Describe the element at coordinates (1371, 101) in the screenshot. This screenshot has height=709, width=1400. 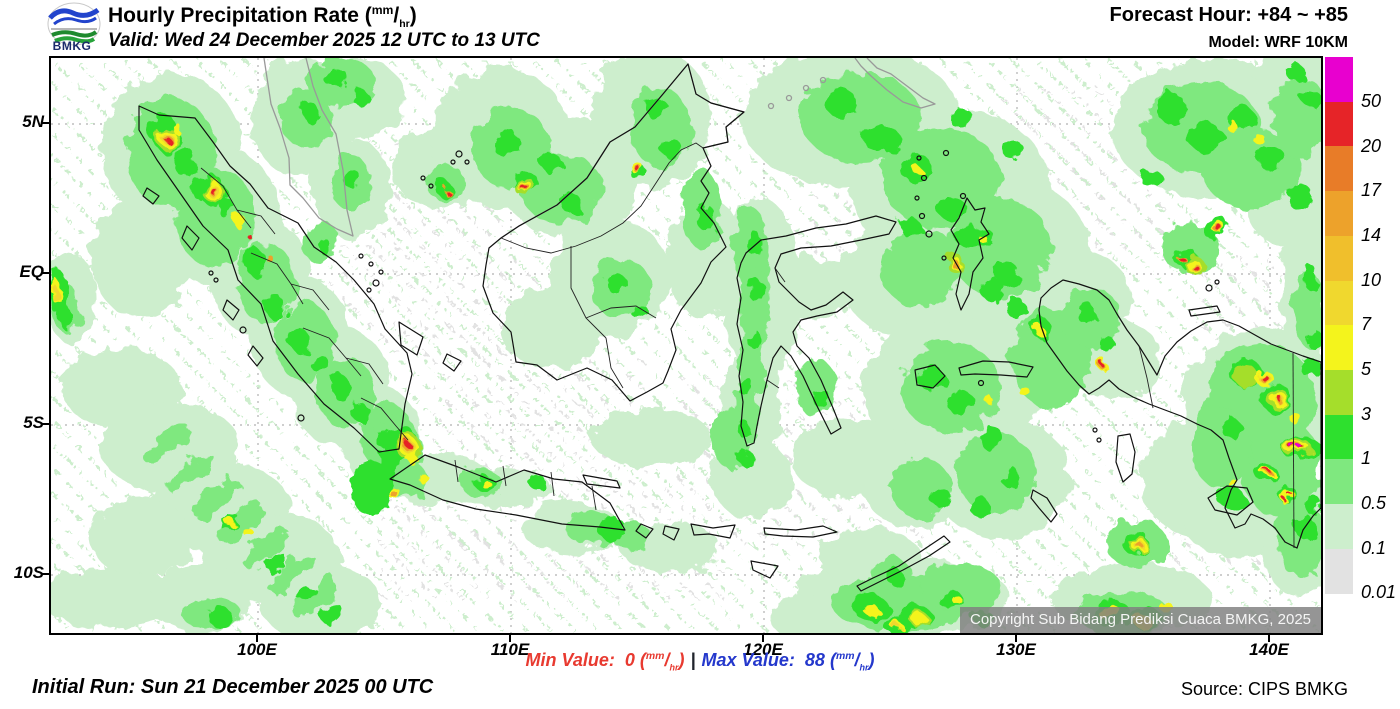
I see `legend-label: 50` at that location.